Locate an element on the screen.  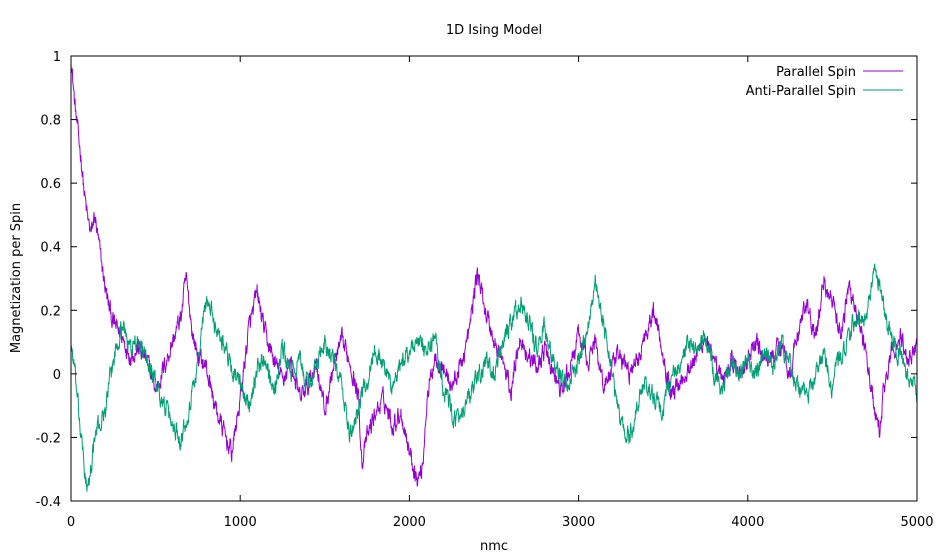
y-tick-label-0: -0.4 is located at coordinates (48, 502).